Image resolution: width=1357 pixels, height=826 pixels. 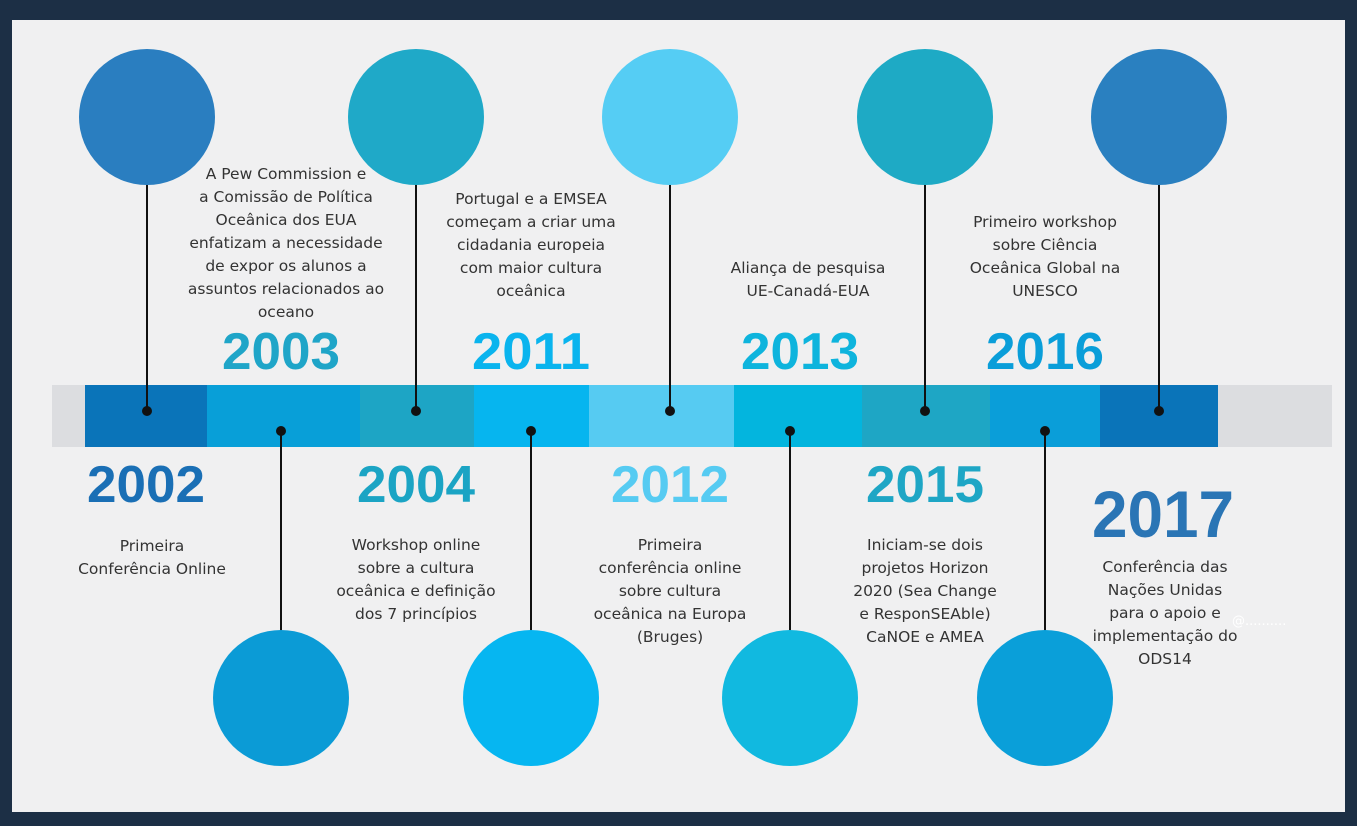 I want to click on event-description: oceânica e definição, so click(x=415, y=591).